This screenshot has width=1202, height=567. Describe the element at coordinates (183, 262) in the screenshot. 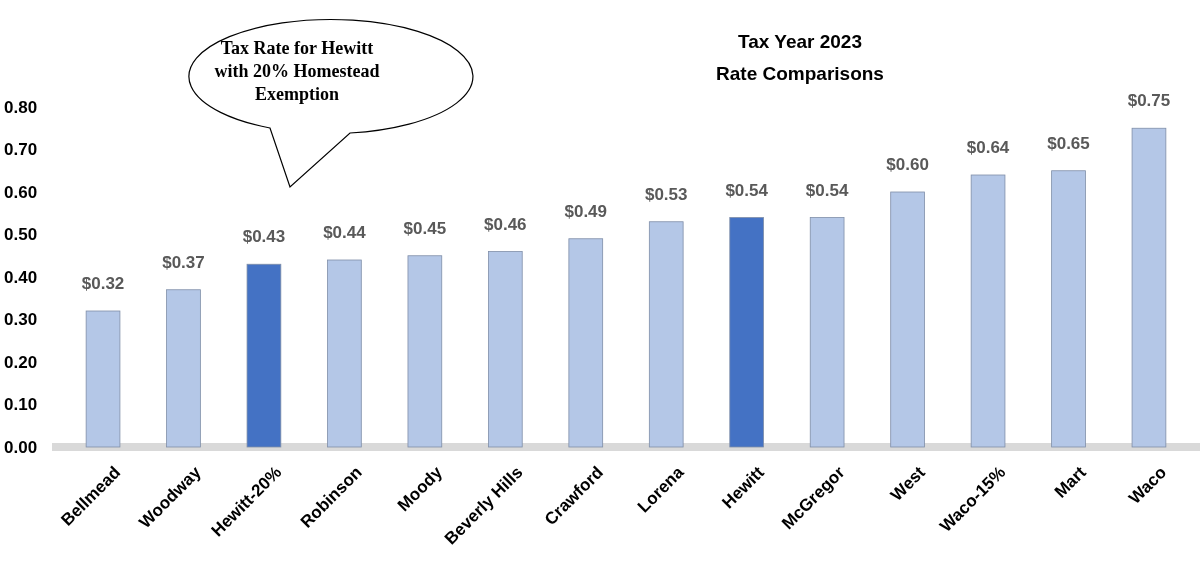

I see `data-label: $0.37` at that location.